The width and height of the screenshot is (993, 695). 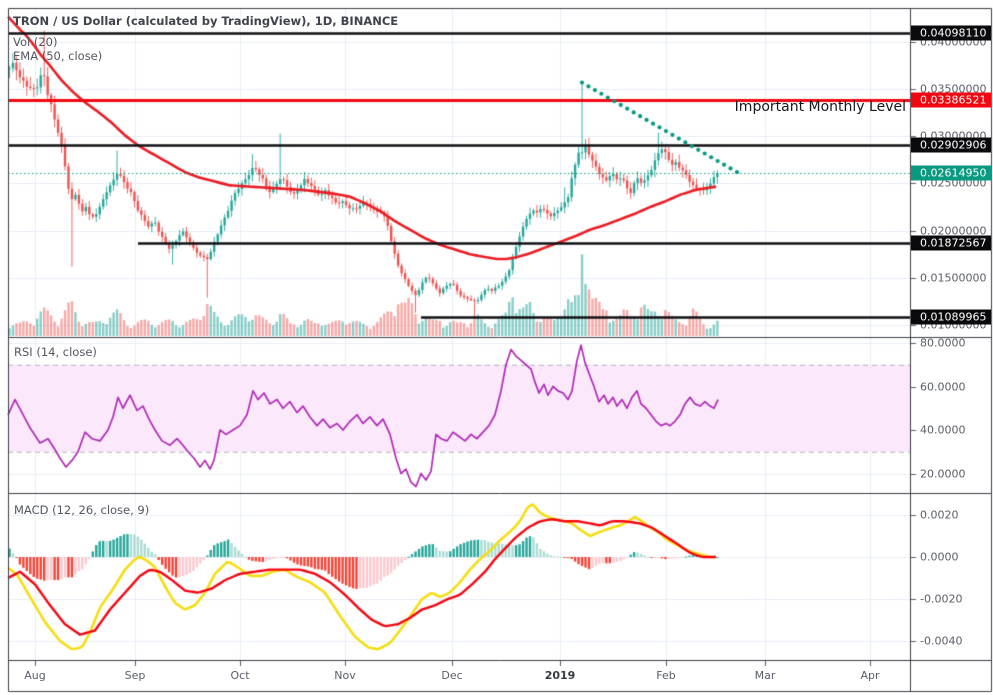 What do you see at coordinates (939, 515) in the screenshot?
I see `macd-tick-label: 0.0020` at bounding box center [939, 515].